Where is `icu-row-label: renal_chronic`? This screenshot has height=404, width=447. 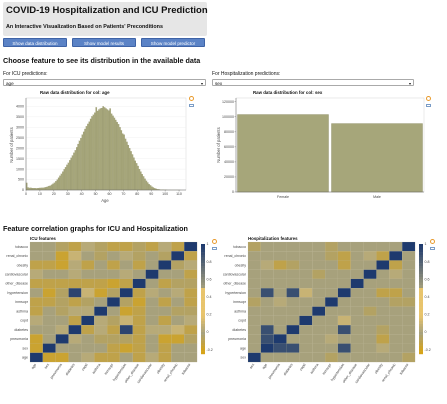
icu-row-label: renal_chronic is located at coordinates (17, 256).